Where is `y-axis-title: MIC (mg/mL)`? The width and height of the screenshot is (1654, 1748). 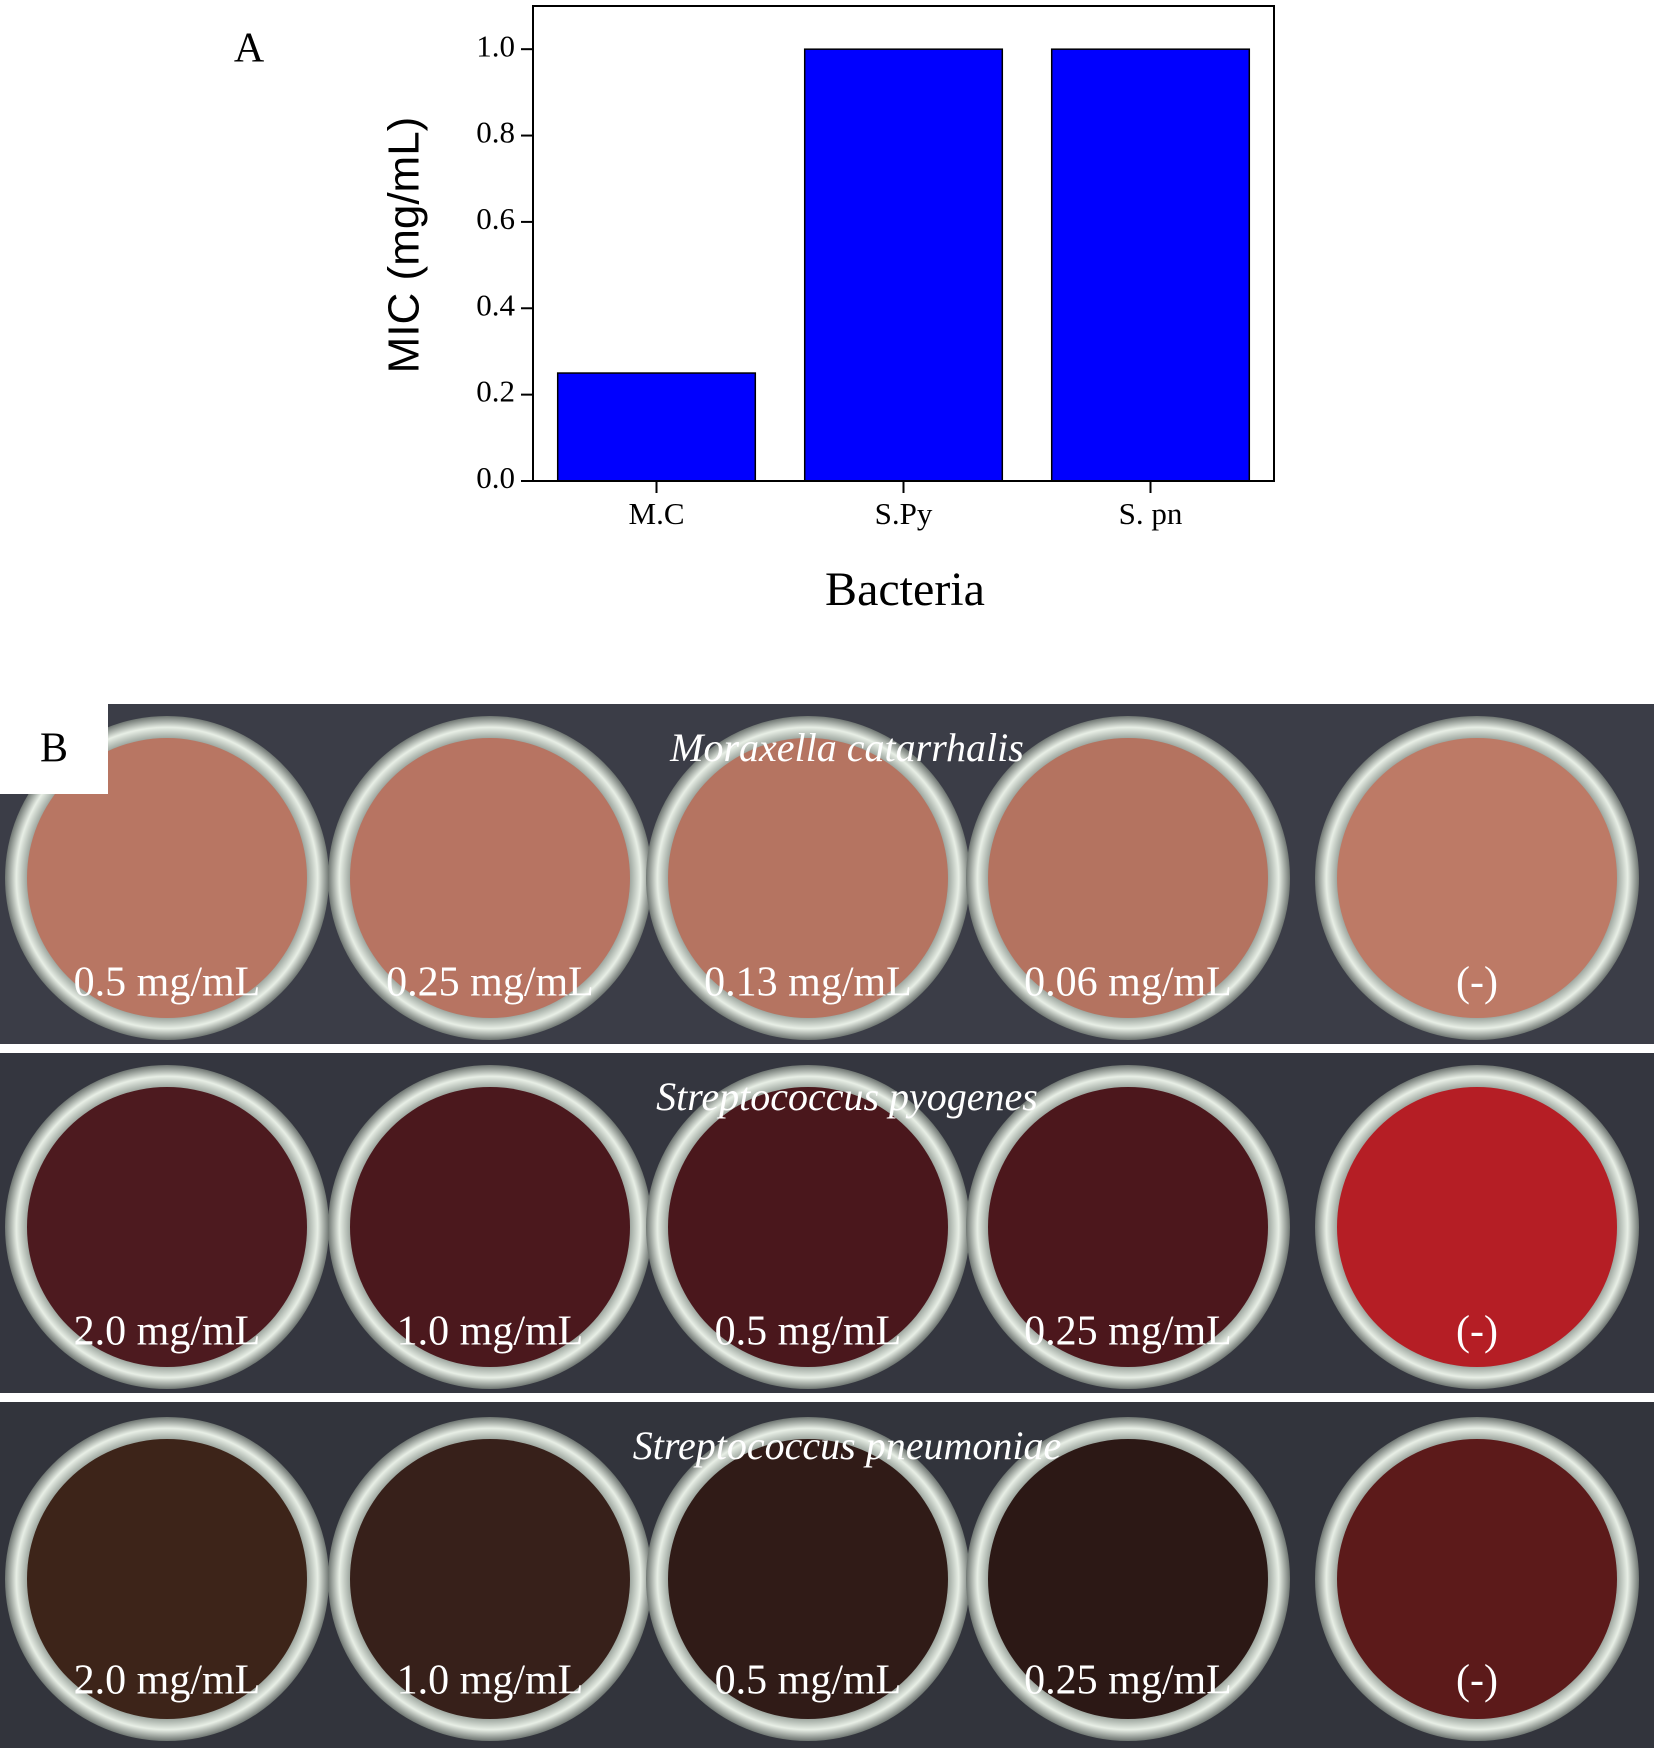
y-axis-title: MIC (mg/mL) is located at coordinates (404, 245).